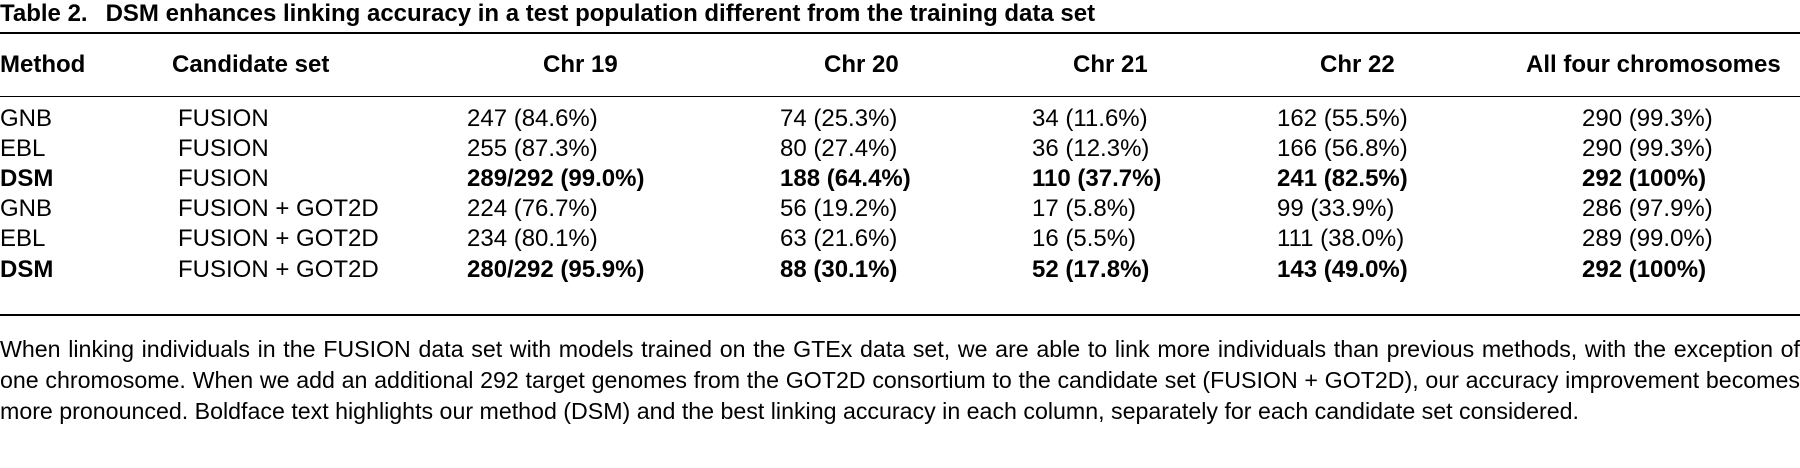  What do you see at coordinates (839, 118) in the screenshot?
I see `cell-chr20: 74 (25.3%)` at bounding box center [839, 118].